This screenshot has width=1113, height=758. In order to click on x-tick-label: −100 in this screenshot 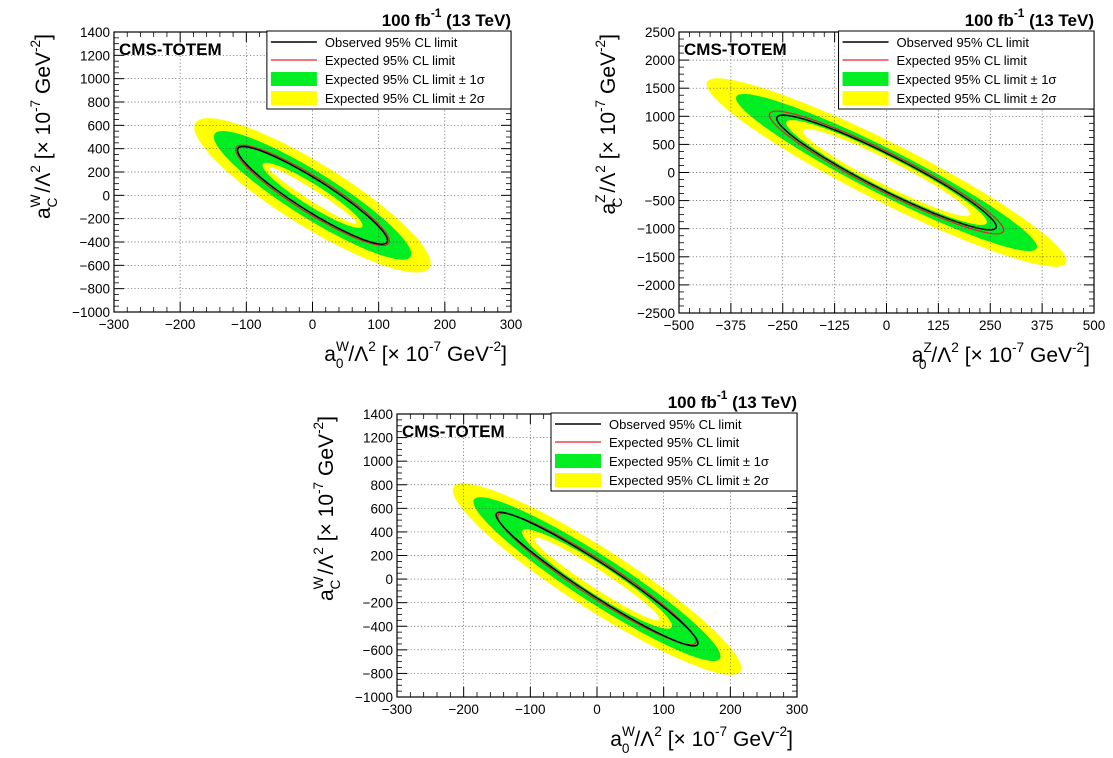, I will do `click(246, 324)`.